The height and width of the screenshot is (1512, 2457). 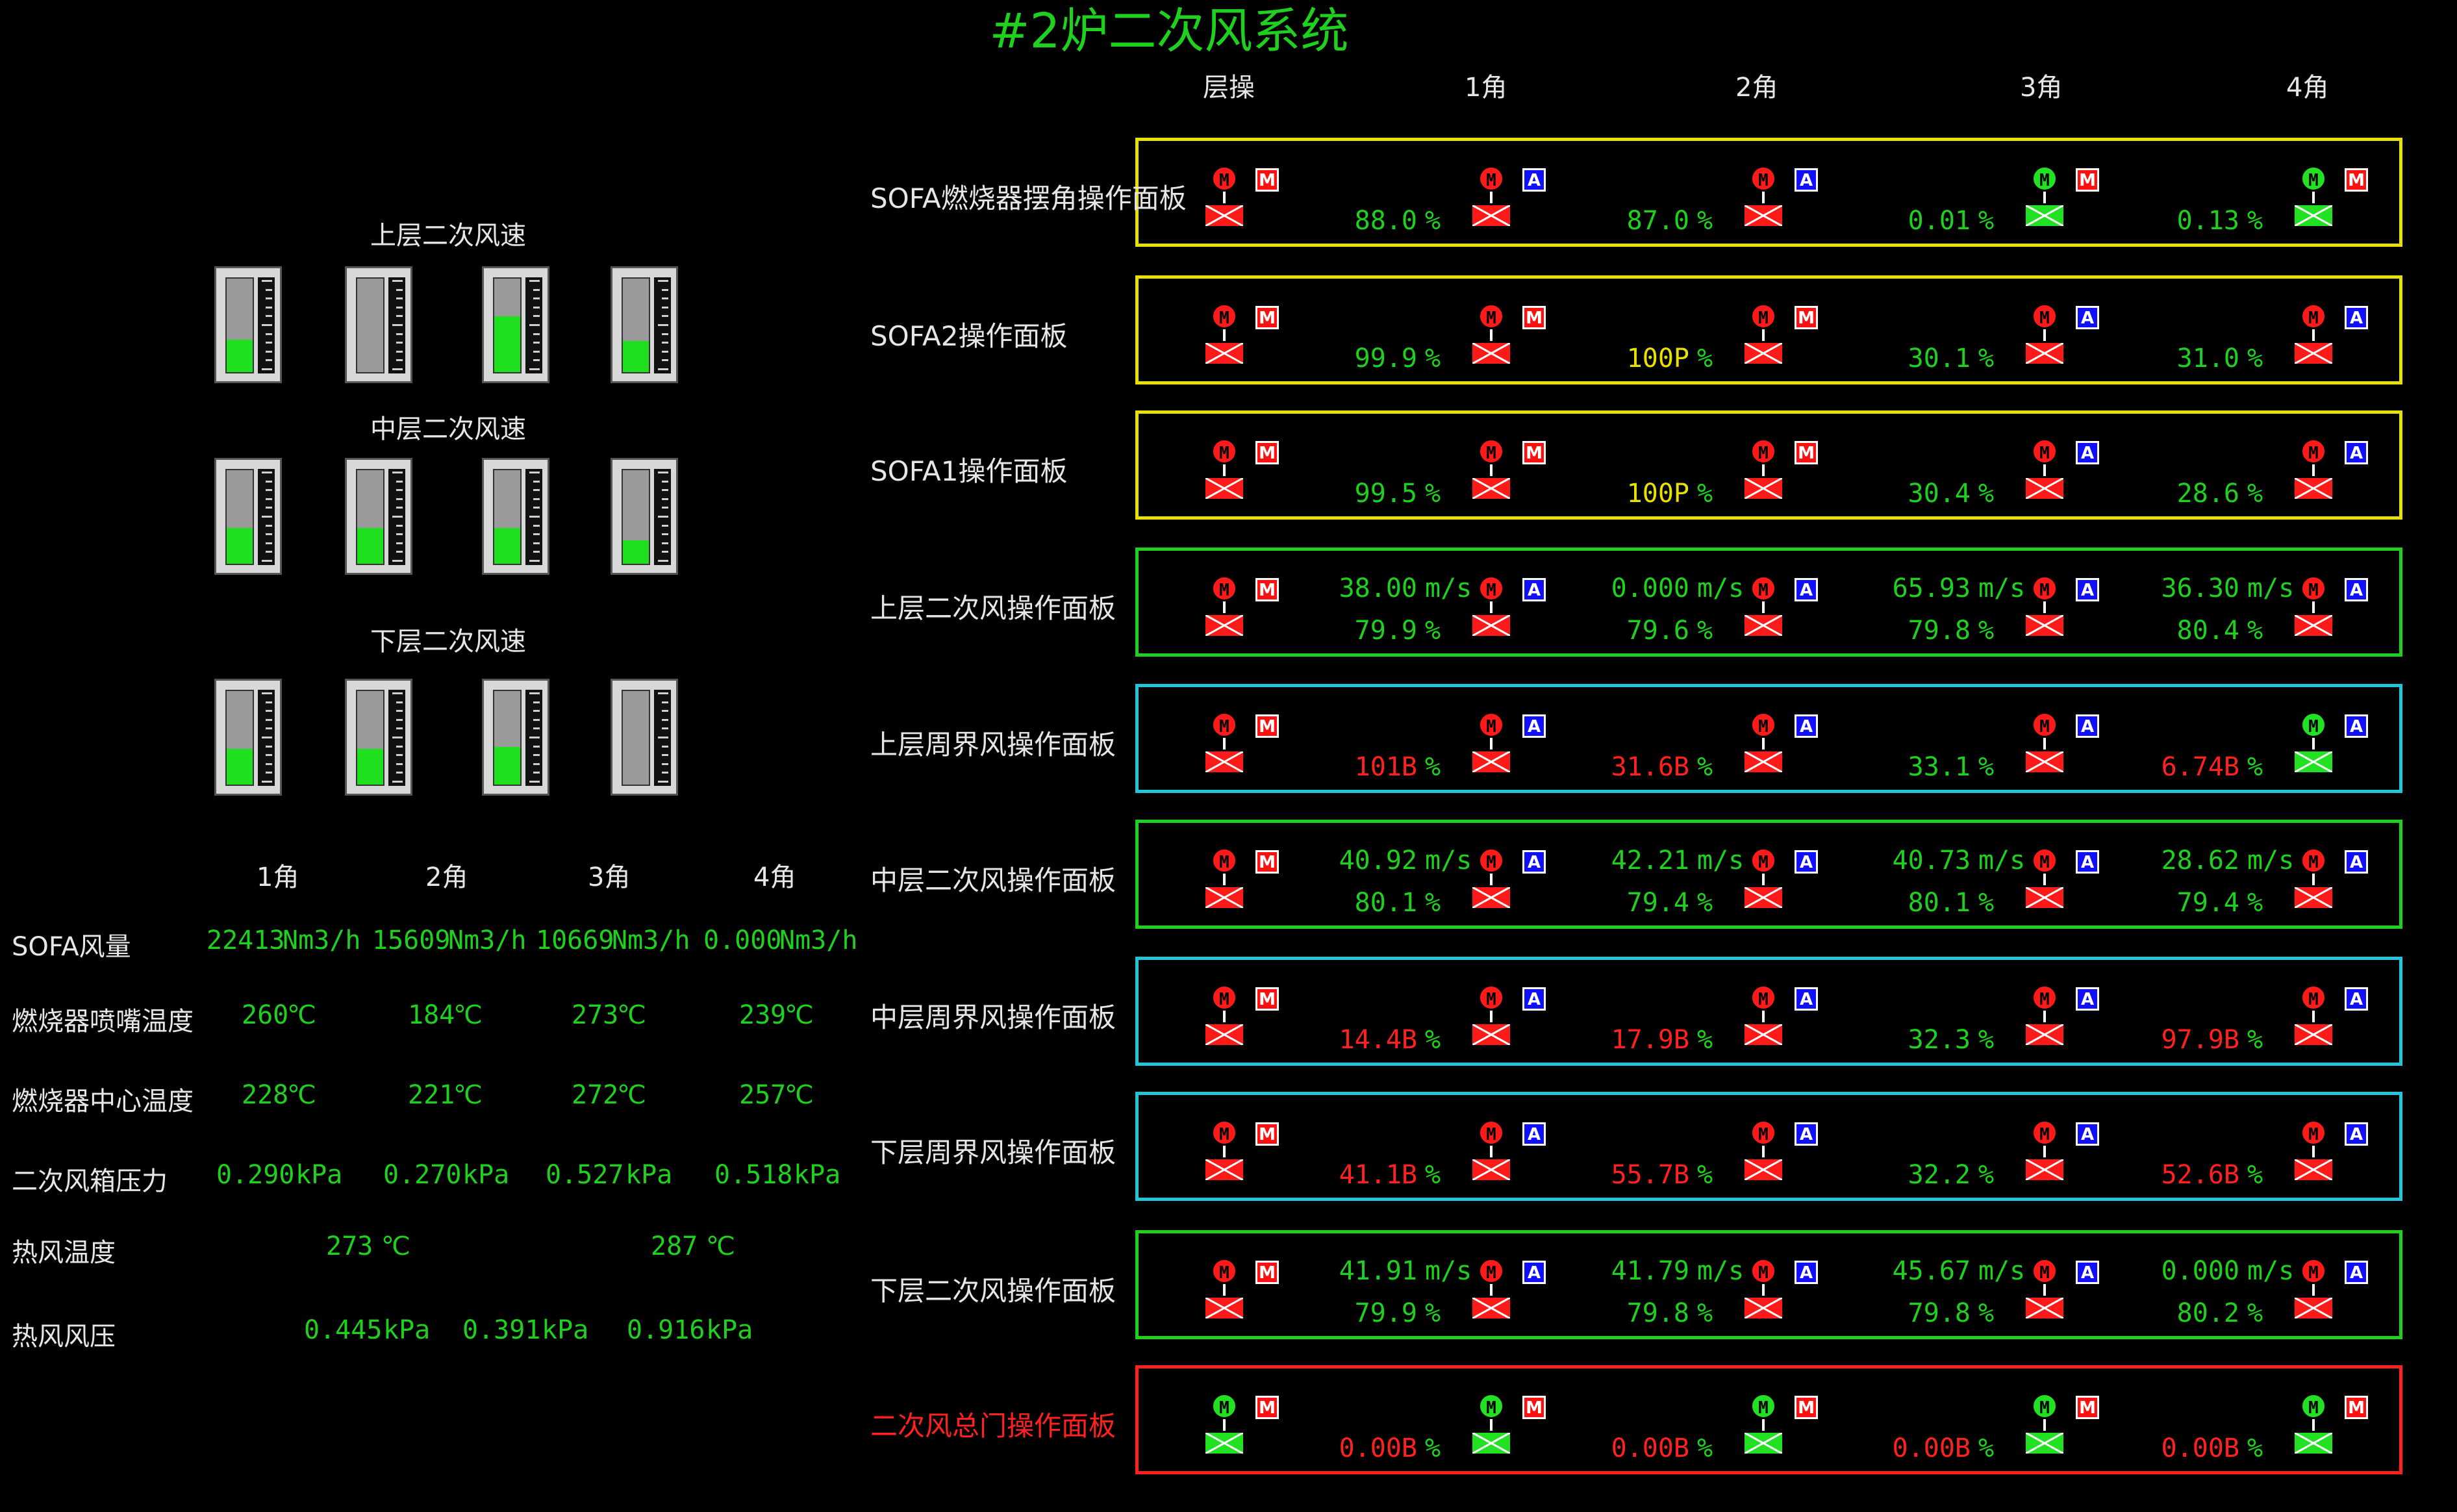 I want to click on panel-label: 下层二次风操作面板, so click(x=993, y=1291).